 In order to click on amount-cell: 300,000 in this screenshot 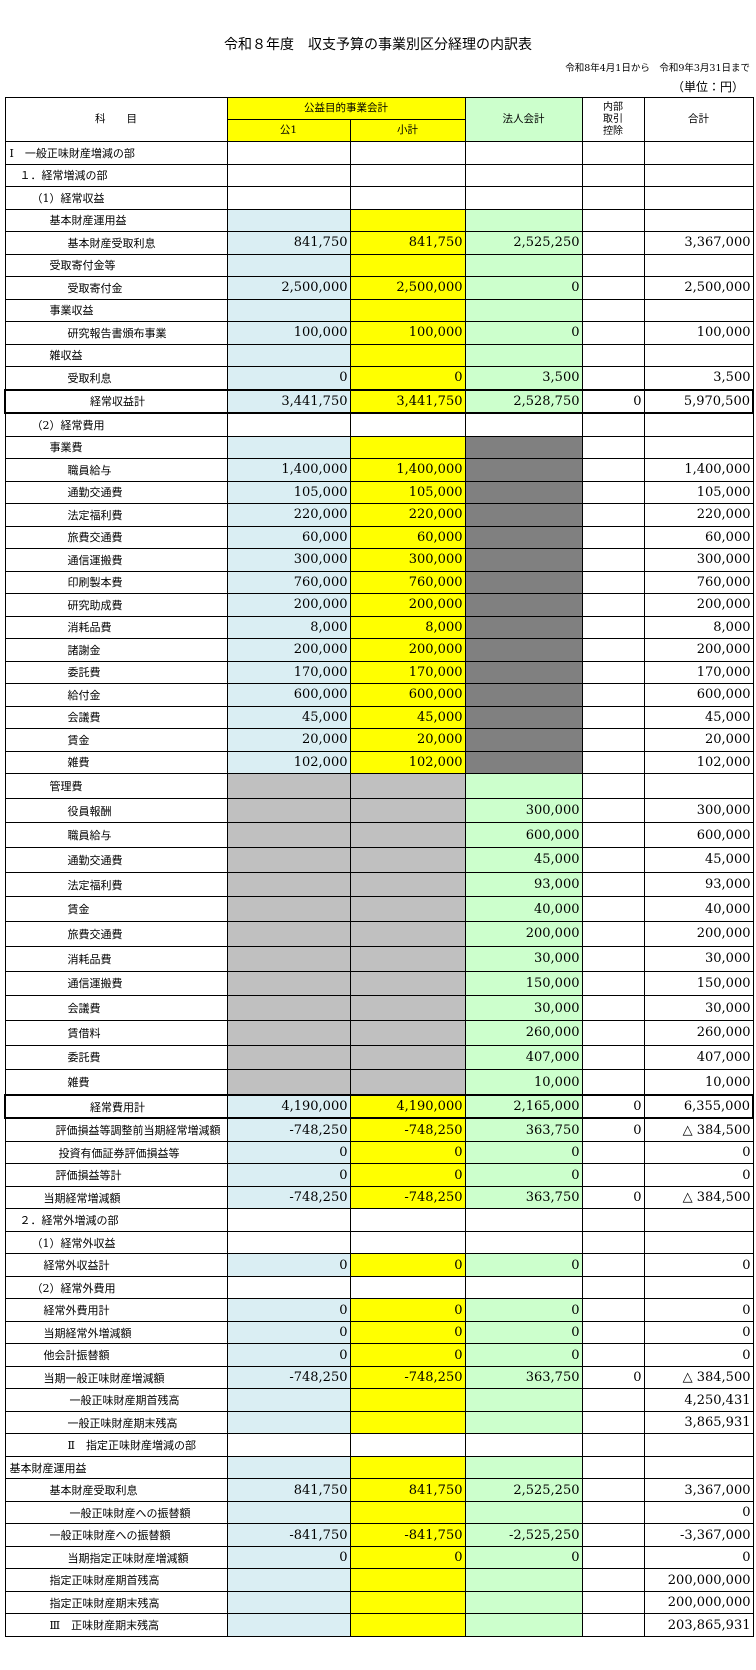, I will do `click(523, 810)`.